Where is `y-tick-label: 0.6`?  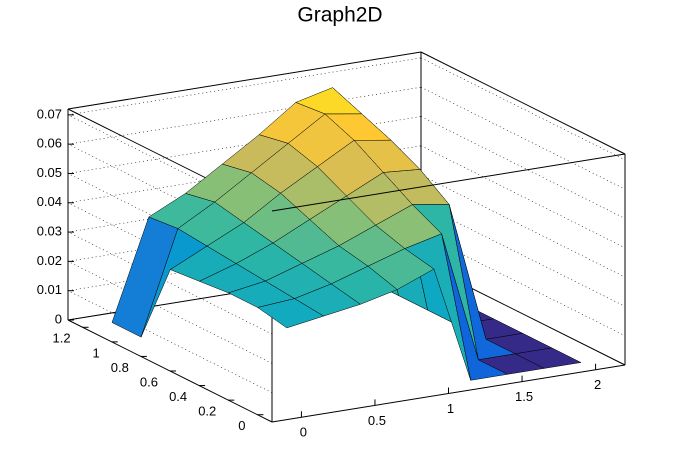 y-tick-label: 0.6 is located at coordinates (149, 381).